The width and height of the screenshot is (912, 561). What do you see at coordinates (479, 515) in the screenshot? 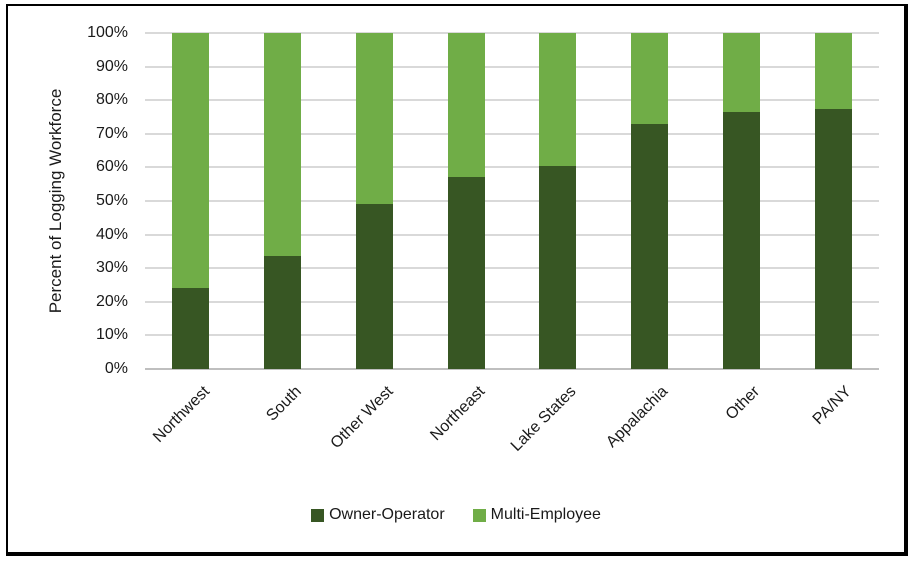
I see `legend-swatch-multi-employee` at bounding box center [479, 515].